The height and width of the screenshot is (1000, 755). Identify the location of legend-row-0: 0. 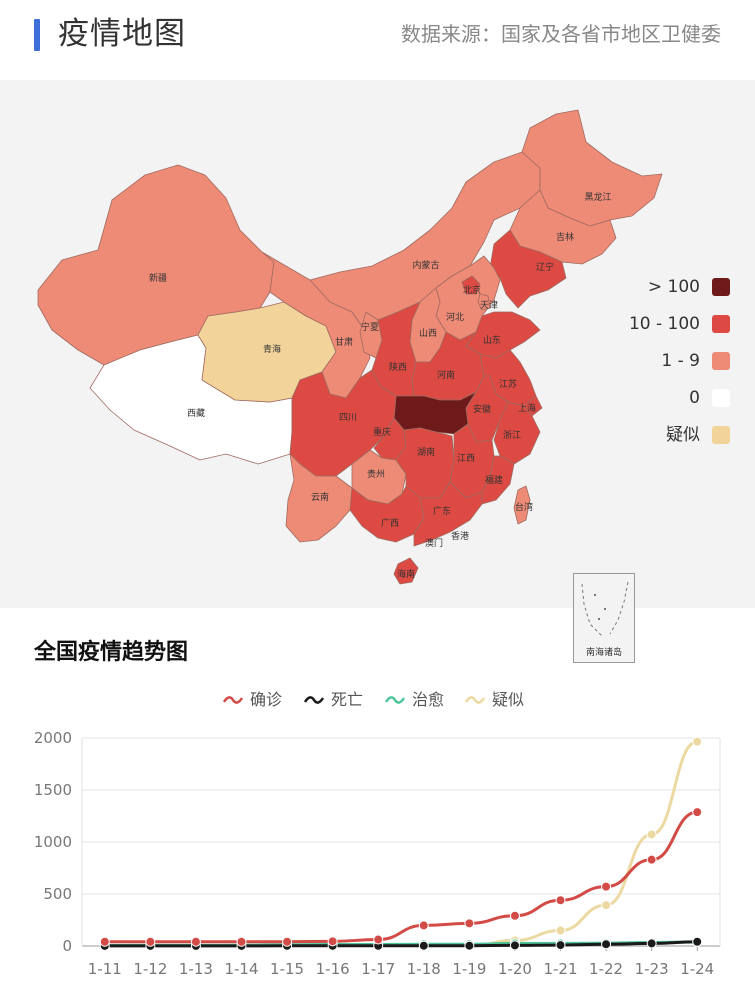
(676, 398).